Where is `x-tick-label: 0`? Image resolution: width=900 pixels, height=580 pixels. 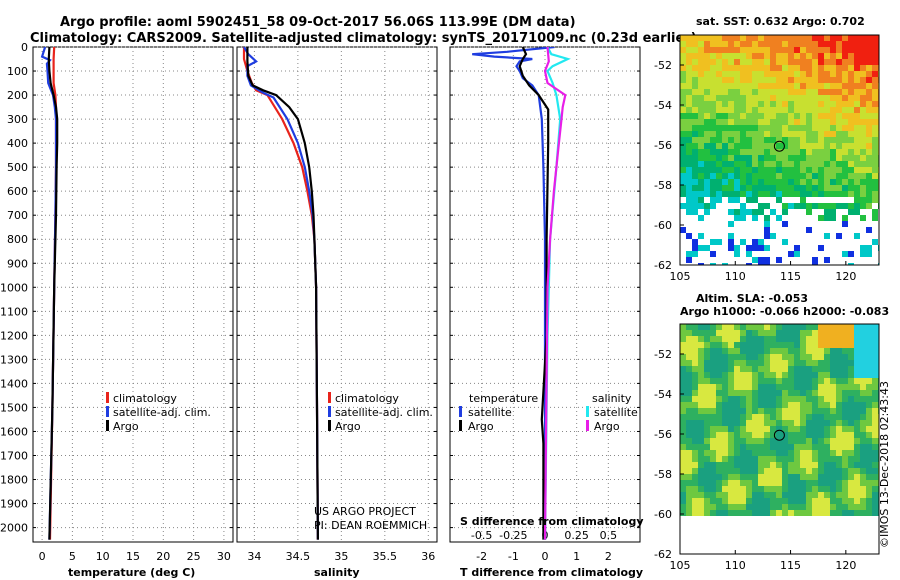
x-tick-label: 0 is located at coordinates (42, 556).